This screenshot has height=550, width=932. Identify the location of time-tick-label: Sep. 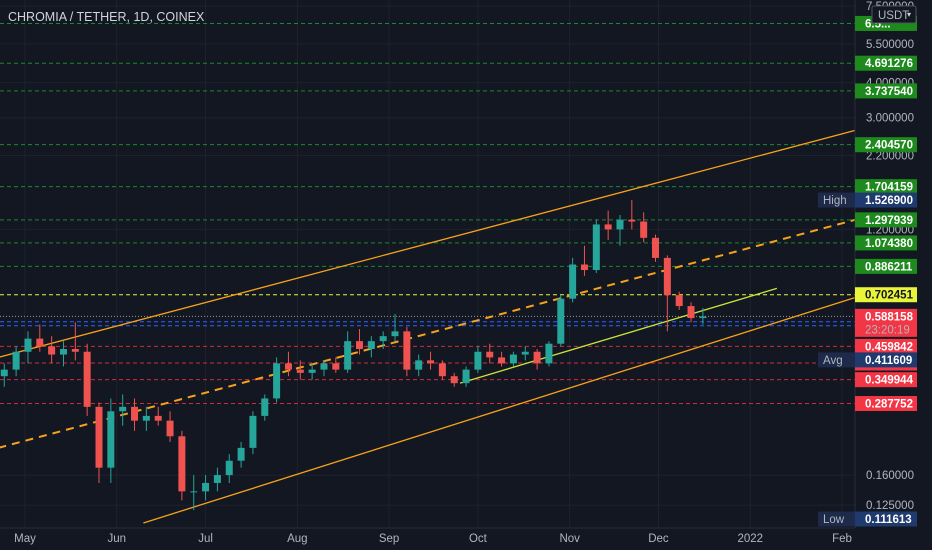
(389, 539).